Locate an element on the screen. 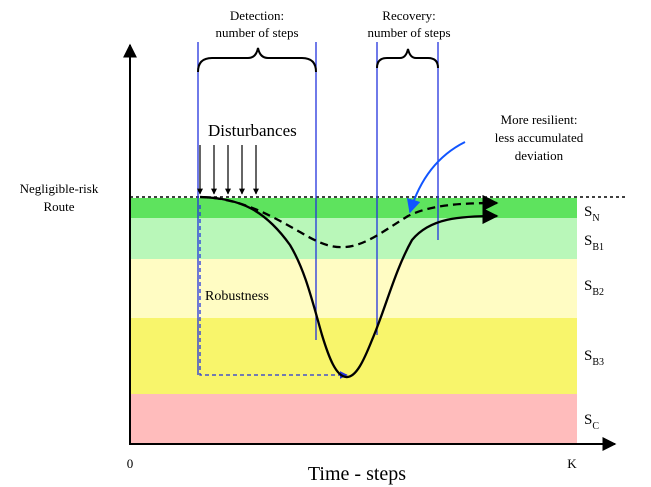 This screenshot has height=487, width=651. resilient-label-line3: deviation is located at coordinates (539, 155).